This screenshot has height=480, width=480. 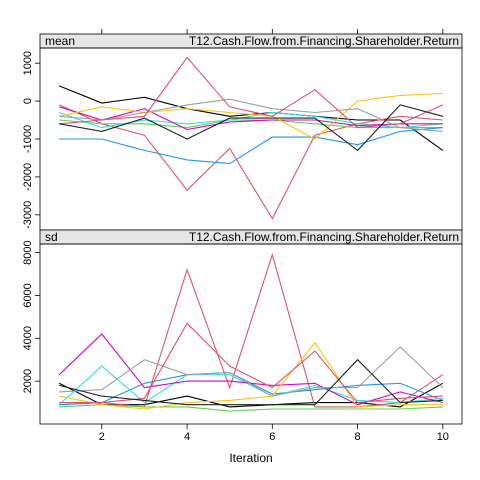 What do you see at coordinates (443, 437) in the screenshot?
I see `x-tick-label: 10` at bounding box center [443, 437].